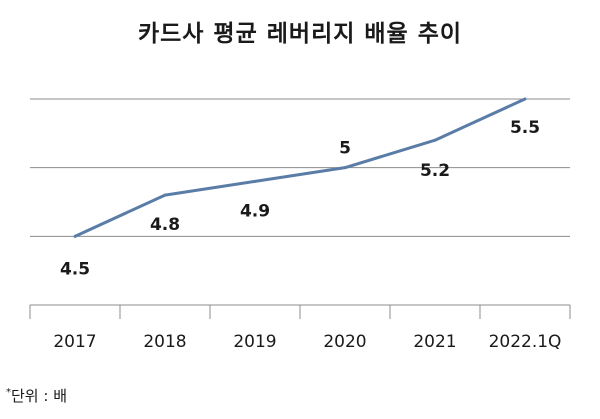  I want to click on data-label: 5.2, so click(435, 171).